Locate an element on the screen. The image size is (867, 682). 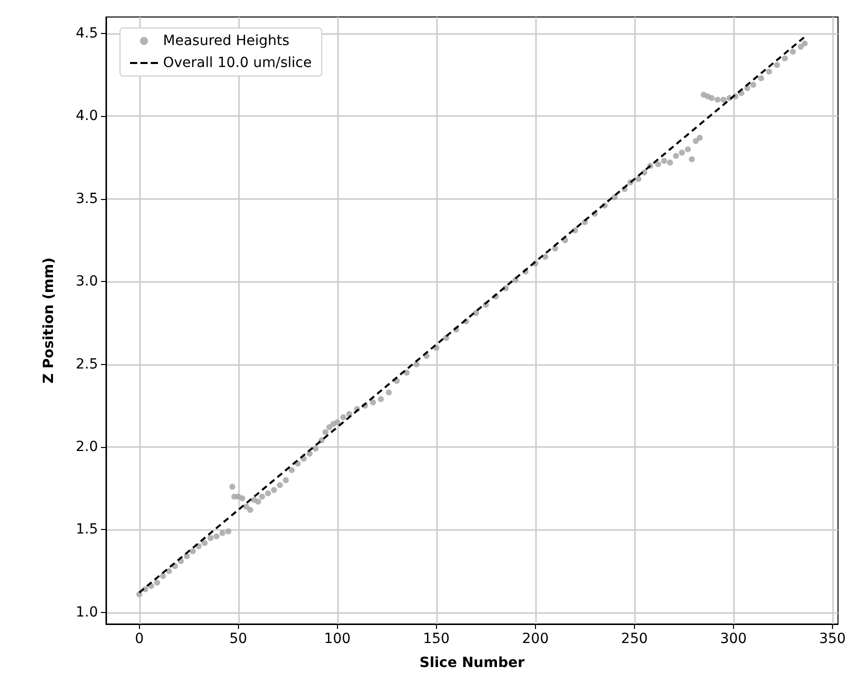
x-tick-label: 200 is located at coordinates (535, 639).